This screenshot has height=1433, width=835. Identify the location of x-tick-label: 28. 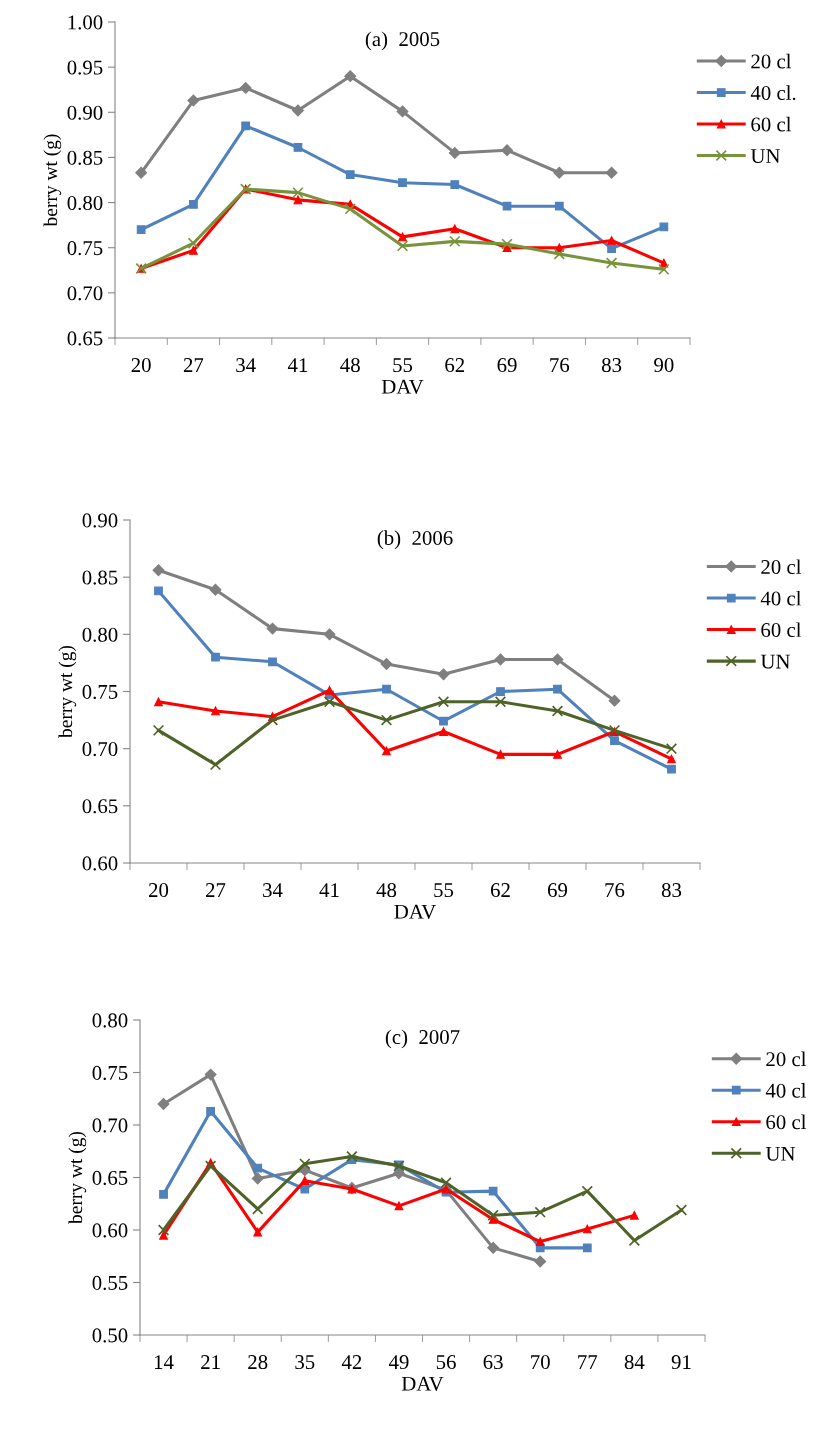
(258, 1362).